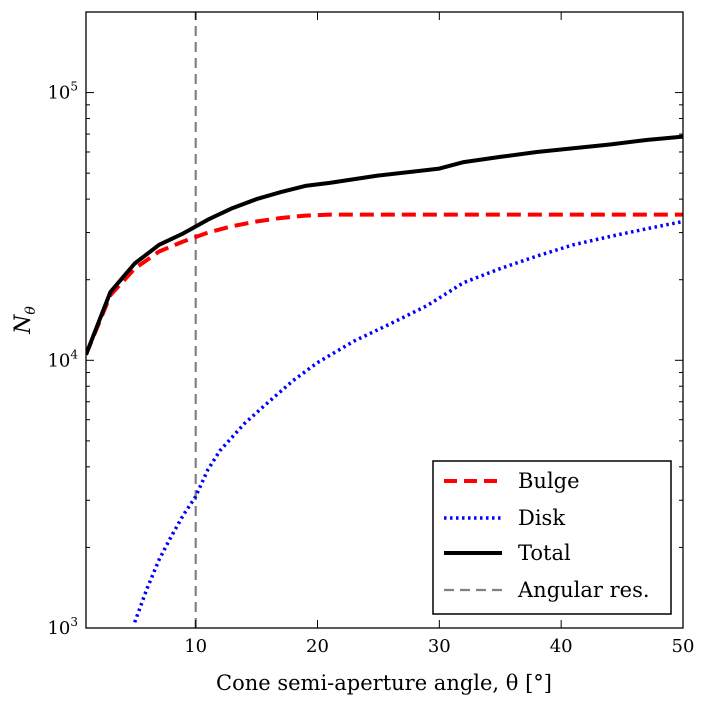 Image resolution: width=706 pixels, height=706 pixels. Describe the element at coordinates (62, 627) in the screenshot. I see `y-tick-label: 10³` at that location.